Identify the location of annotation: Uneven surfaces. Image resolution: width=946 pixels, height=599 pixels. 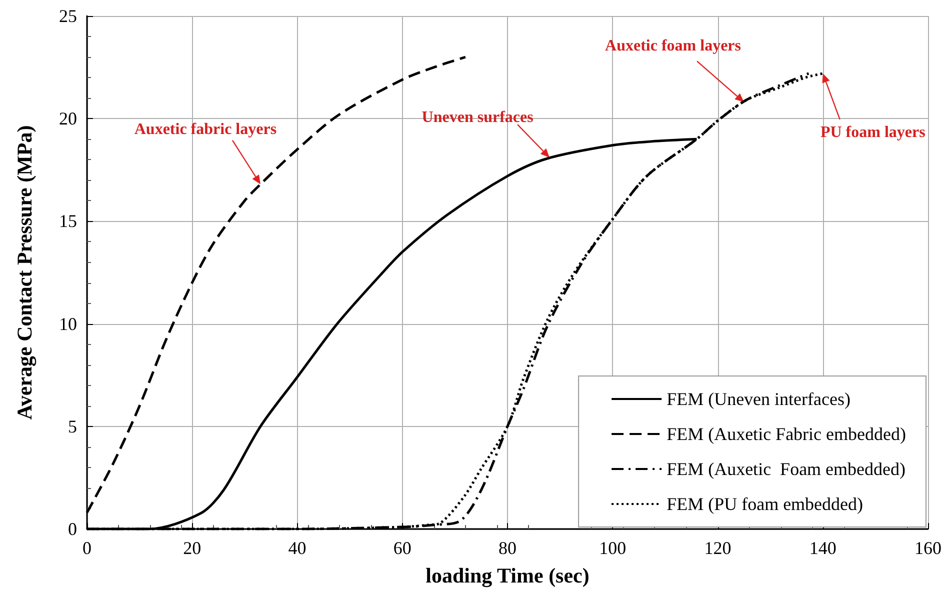
(478, 117).